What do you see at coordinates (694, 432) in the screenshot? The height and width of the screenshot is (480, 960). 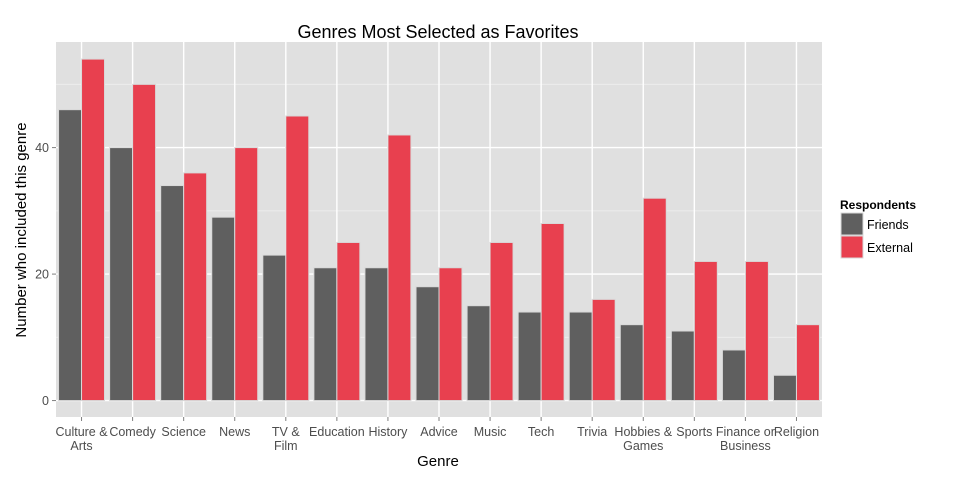 I see `x-tick-label: Sports` at bounding box center [694, 432].